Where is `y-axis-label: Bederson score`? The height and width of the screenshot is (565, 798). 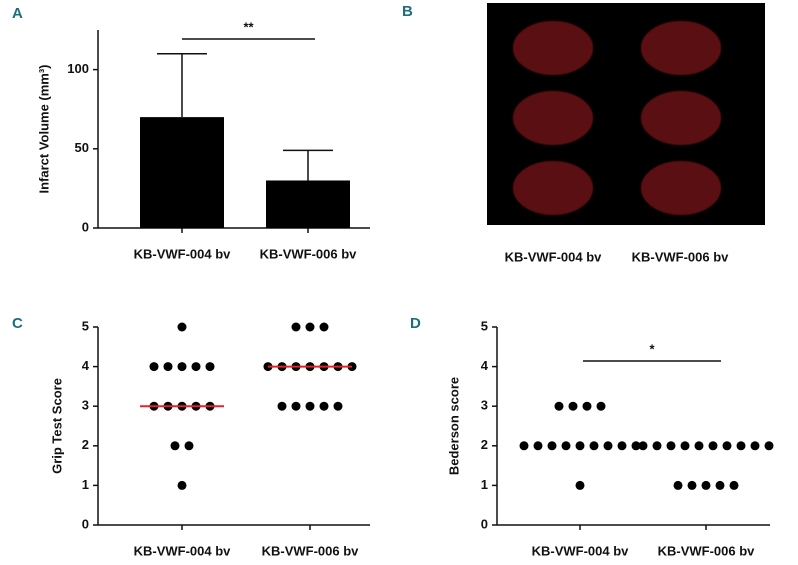 y-axis-label: Bederson score is located at coordinates (453, 426).